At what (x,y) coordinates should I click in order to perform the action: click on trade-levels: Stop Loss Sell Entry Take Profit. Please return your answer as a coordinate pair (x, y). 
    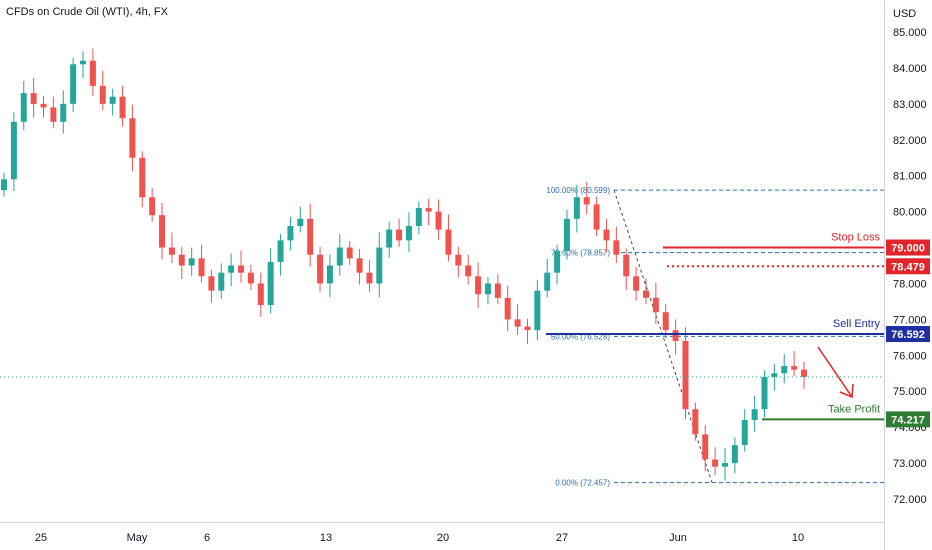
    Looking at the image, I should click on (715, 326).